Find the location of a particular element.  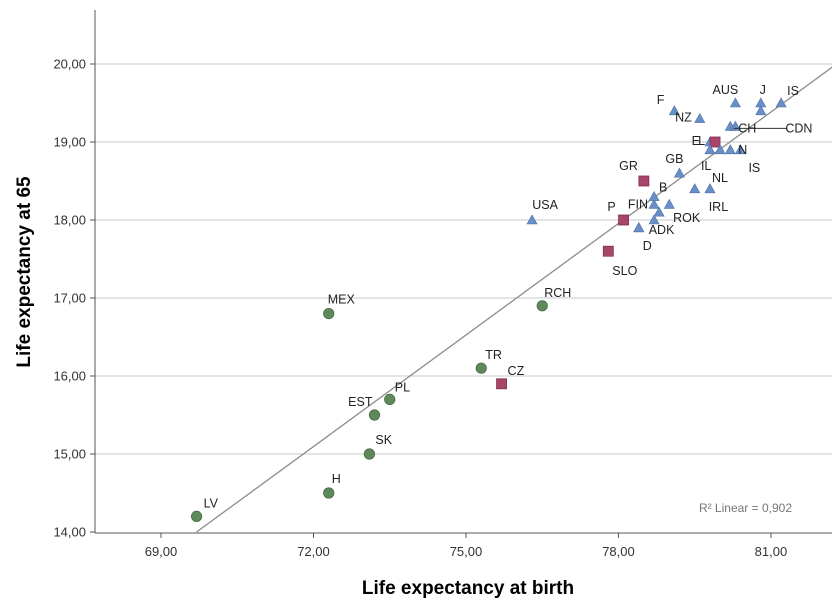

point-label: USA is located at coordinates (545, 205).